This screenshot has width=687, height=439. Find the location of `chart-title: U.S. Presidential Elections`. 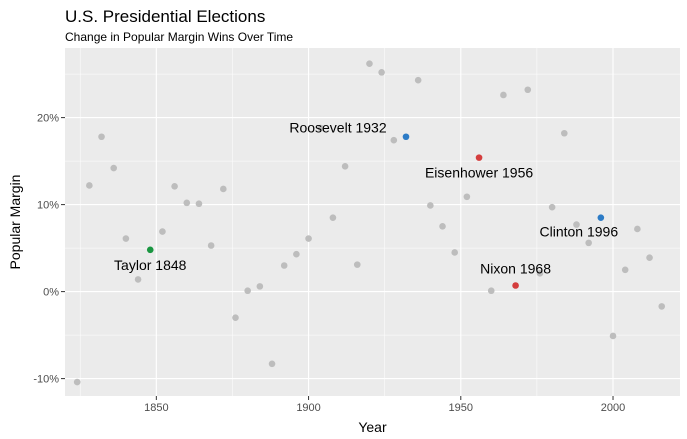

chart-title: U.S. Presidential Elections is located at coordinates (165, 16).